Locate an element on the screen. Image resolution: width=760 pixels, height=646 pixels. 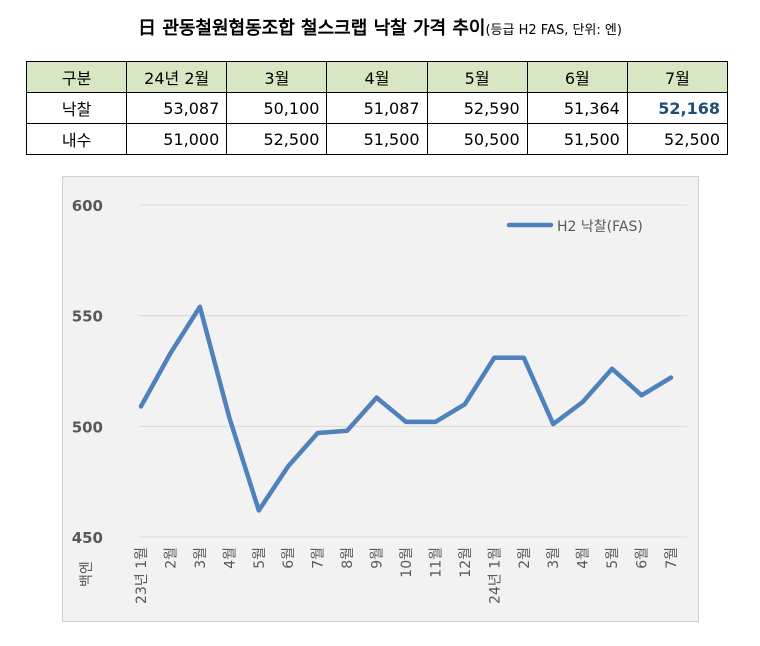
table-cell-highlight: 52,168 is located at coordinates (677, 108).